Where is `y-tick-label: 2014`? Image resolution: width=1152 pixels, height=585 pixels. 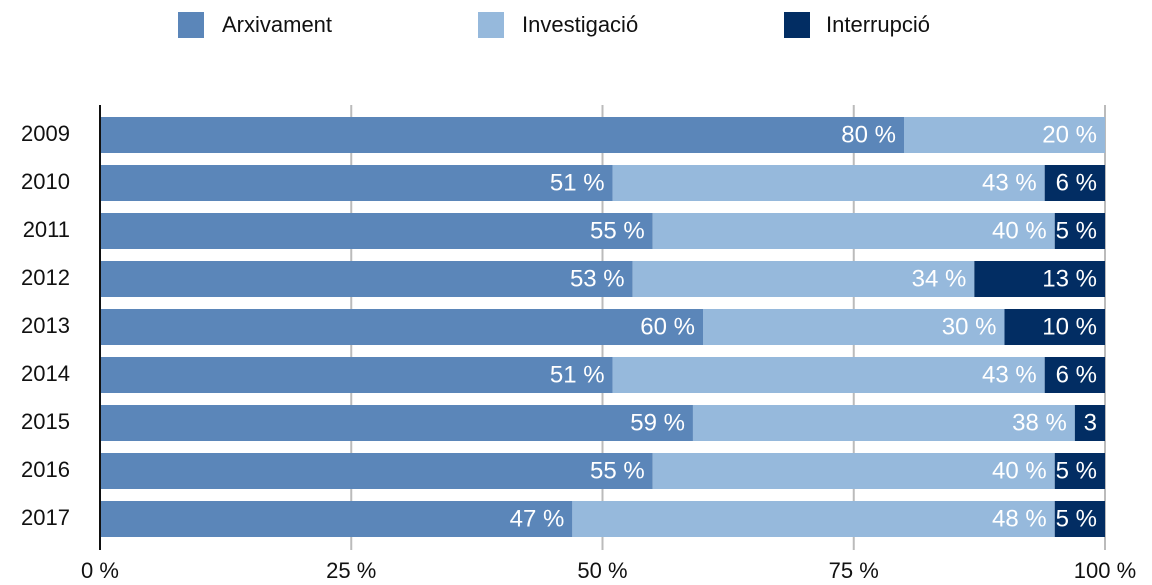 y-tick-label: 2014 is located at coordinates (45, 373).